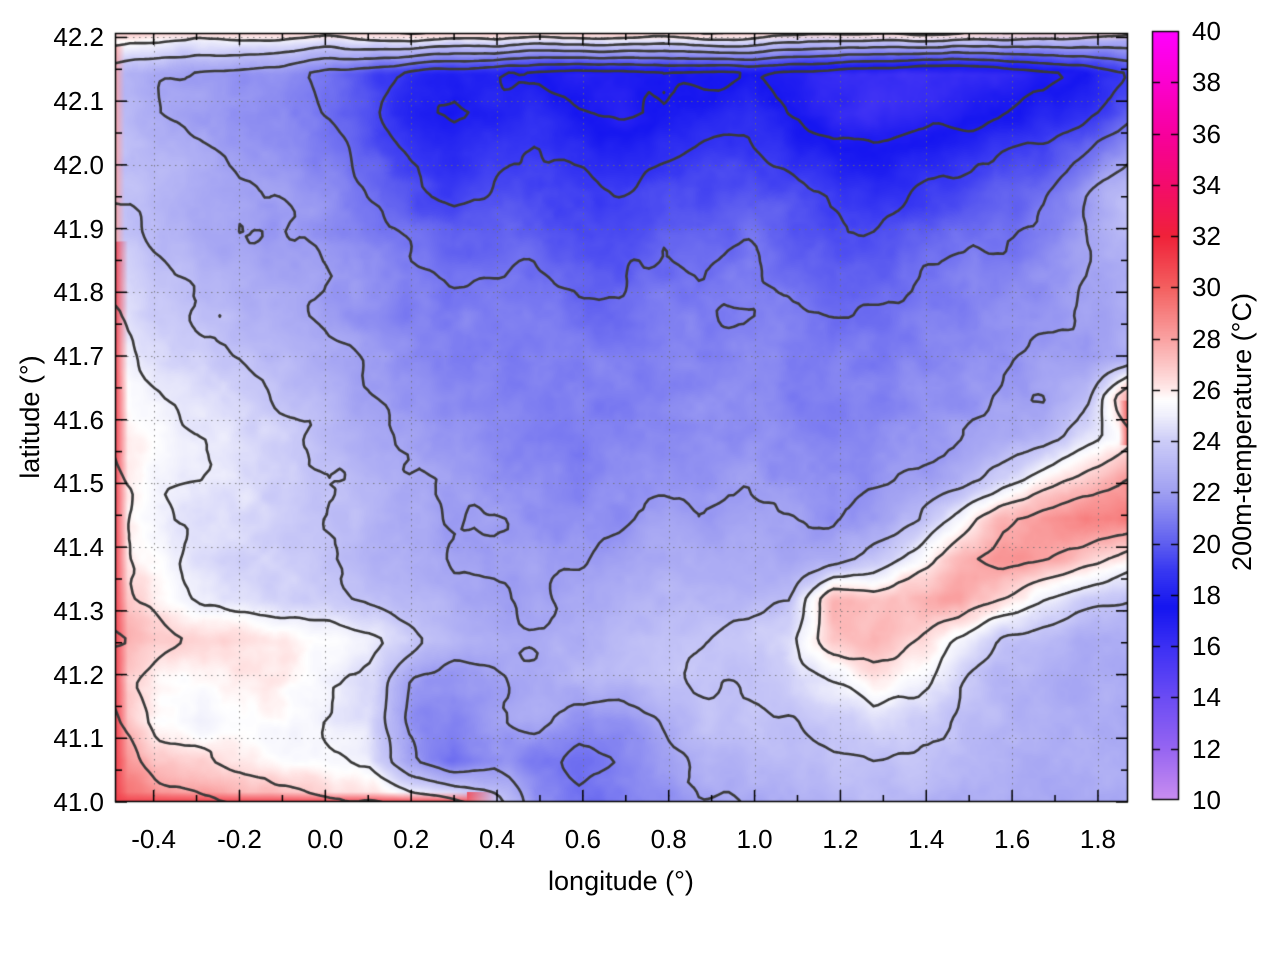  What do you see at coordinates (582, 839) in the screenshot?
I see `x-tick-label: 0.6` at bounding box center [582, 839].